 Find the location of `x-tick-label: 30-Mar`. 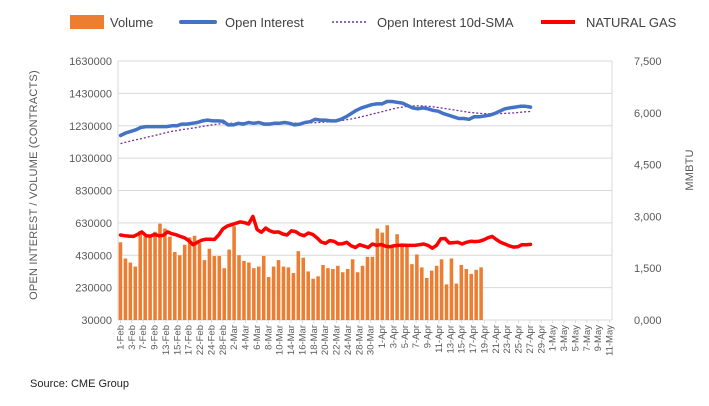

x-tick-label: 30-Mar is located at coordinates (371, 340).